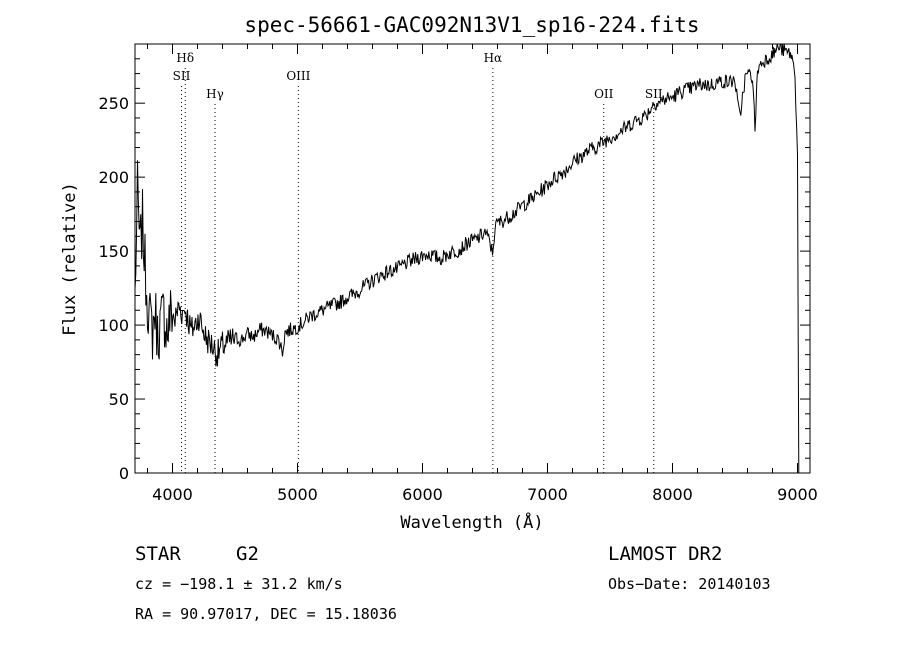 The image size is (900, 655). What do you see at coordinates (70, 259) in the screenshot?
I see `y-axis-title: Flux (relative)` at bounding box center [70, 259].